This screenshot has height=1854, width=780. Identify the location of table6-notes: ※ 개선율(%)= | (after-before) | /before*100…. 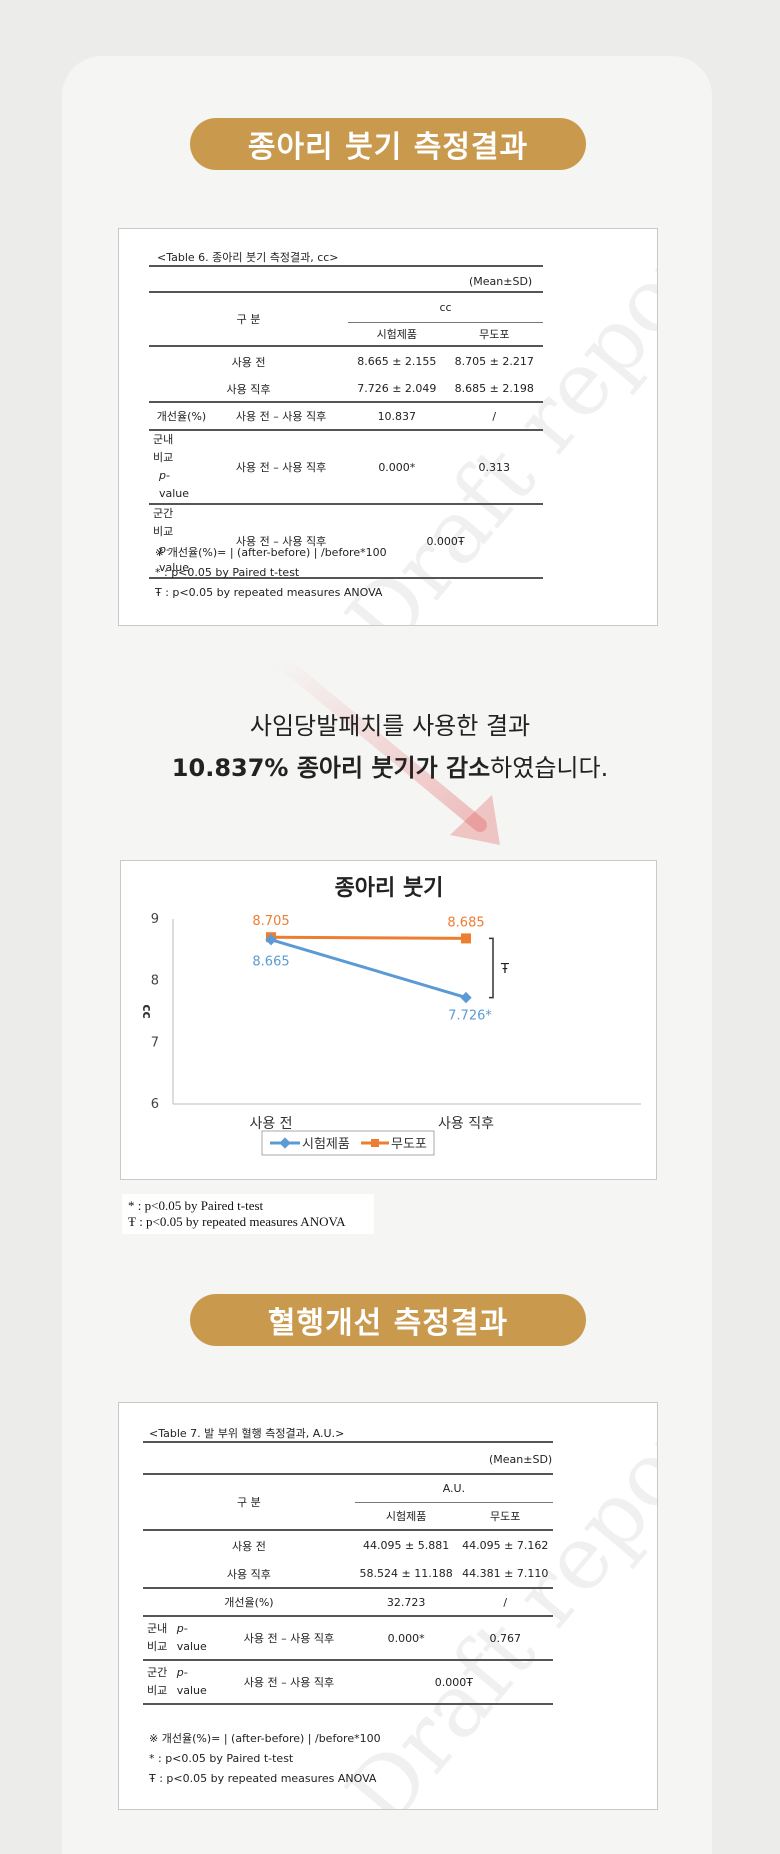
(271, 573).